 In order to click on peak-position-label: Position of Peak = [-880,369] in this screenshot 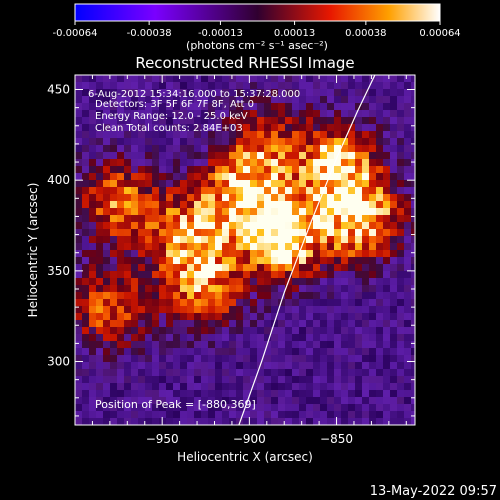, I will do `click(175, 404)`.